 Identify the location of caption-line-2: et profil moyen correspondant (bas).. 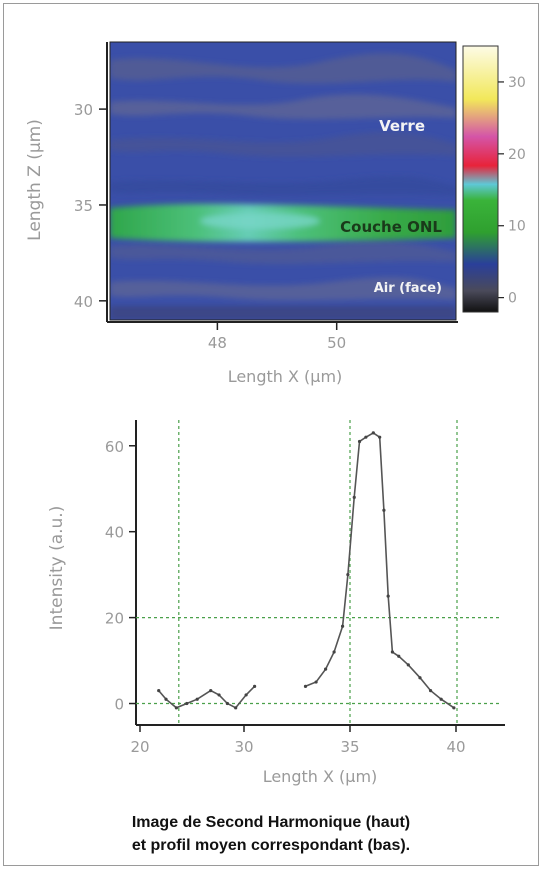
(271, 845).